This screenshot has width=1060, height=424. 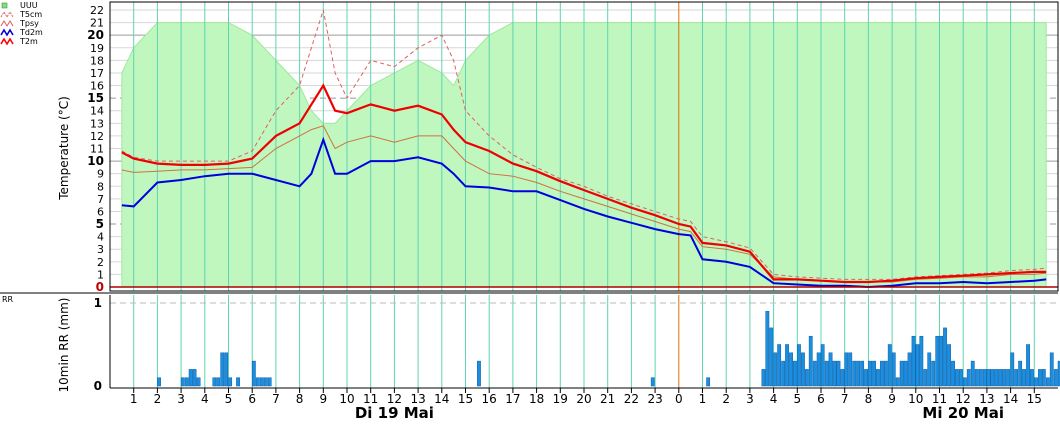 What do you see at coordinates (631, 399) in the screenshot?
I see `x-tick-label: 22` at bounding box center [631, 399].